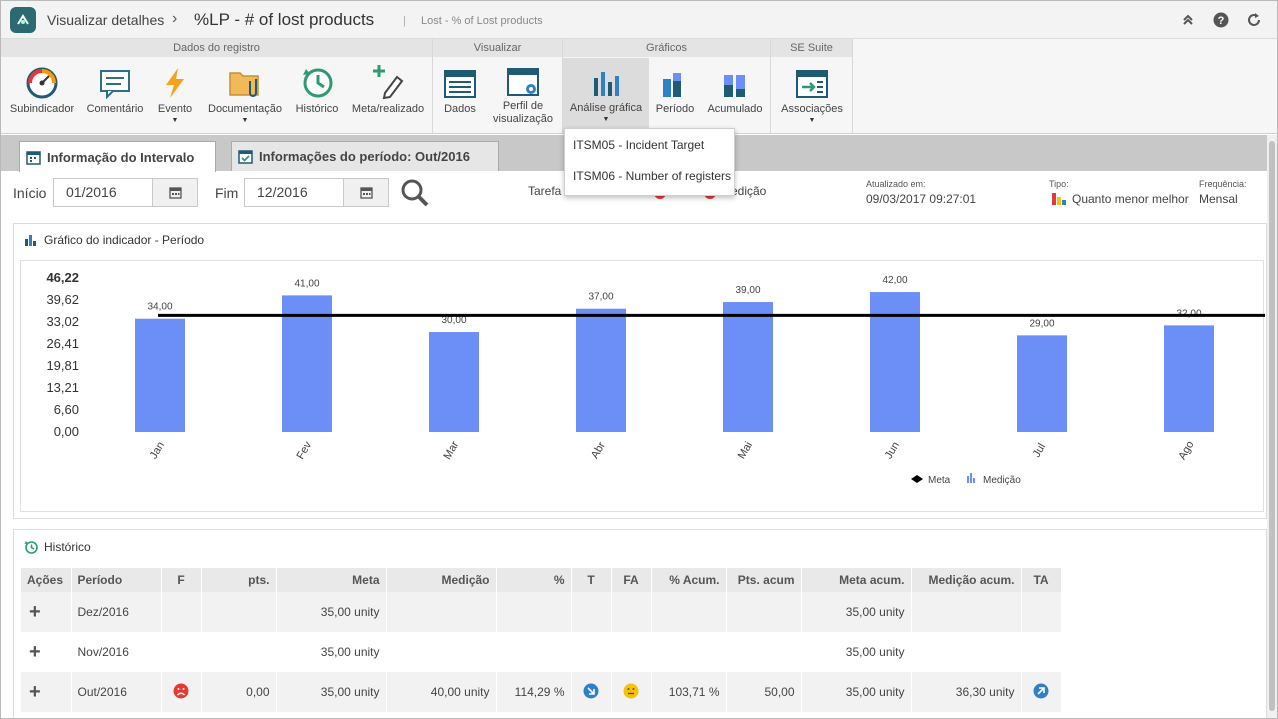 The height and width of the screenshot is (719, 1278). I want to click on col-medicao: Medição, so click(441, 580).